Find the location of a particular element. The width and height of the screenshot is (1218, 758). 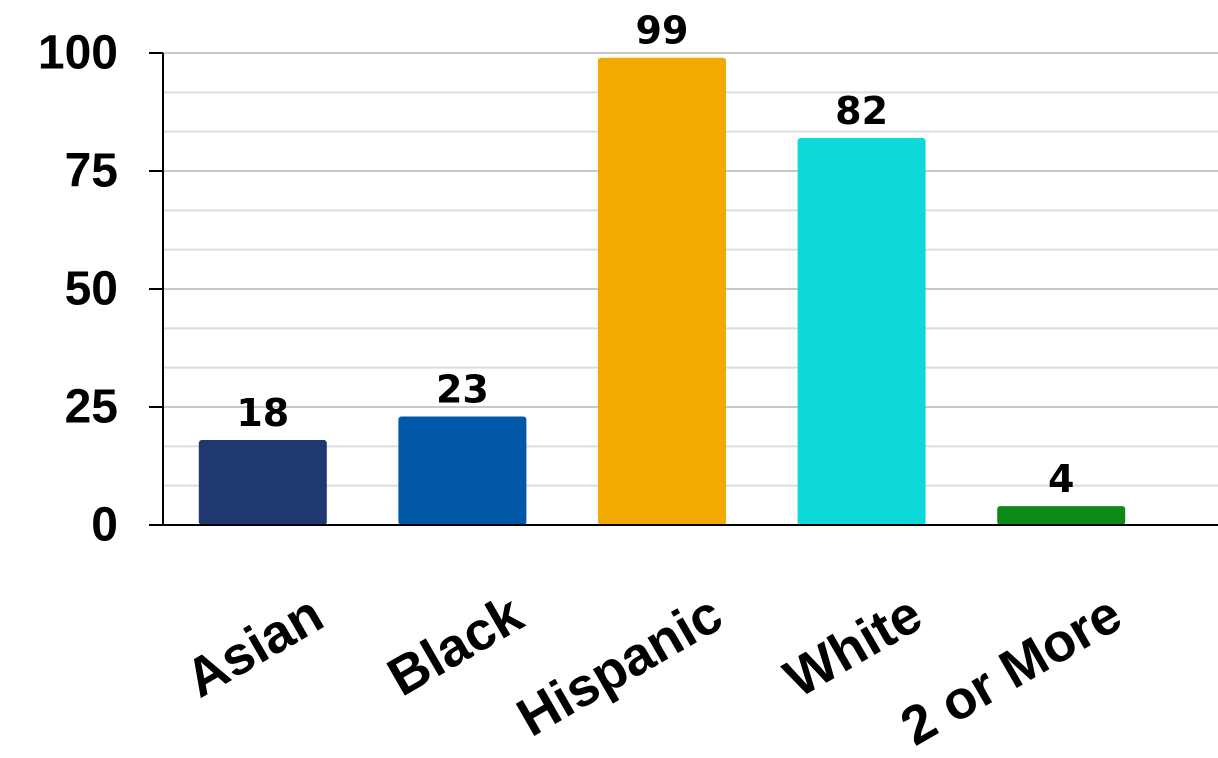

x-category-label: 2 or More is located at coordinates (1011, 670).